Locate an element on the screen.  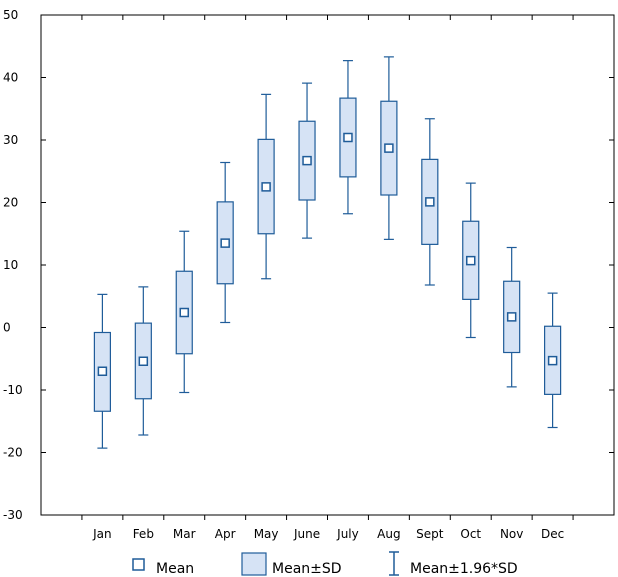
y-tick-label: 40 is located at coordinates (10, 78).